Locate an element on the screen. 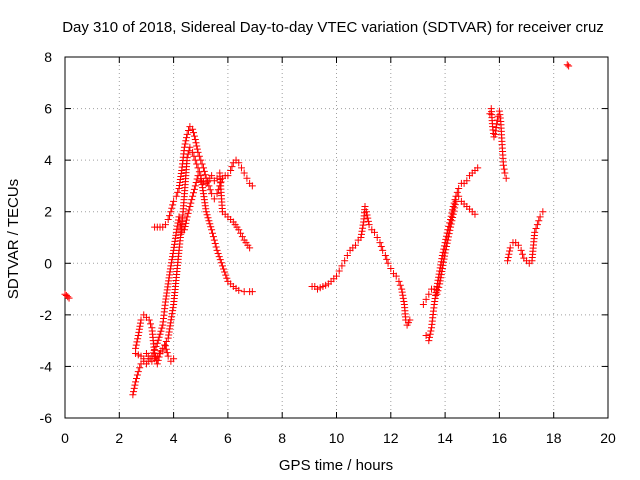 The height and width of the screenshot is (480, 640). series-flat is located at coordinates (203, 177).